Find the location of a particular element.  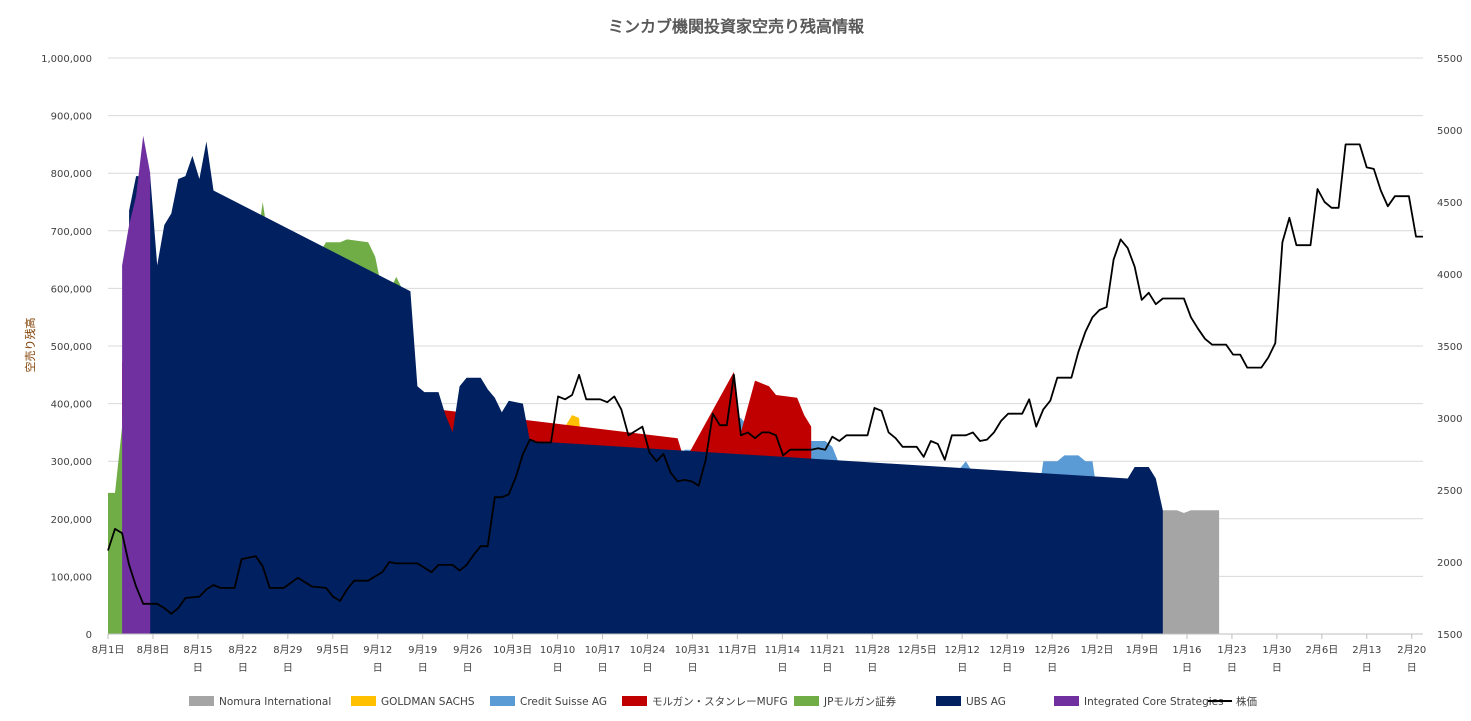

x-tick-label: 11月7日 is located at coordinates (737, 650).